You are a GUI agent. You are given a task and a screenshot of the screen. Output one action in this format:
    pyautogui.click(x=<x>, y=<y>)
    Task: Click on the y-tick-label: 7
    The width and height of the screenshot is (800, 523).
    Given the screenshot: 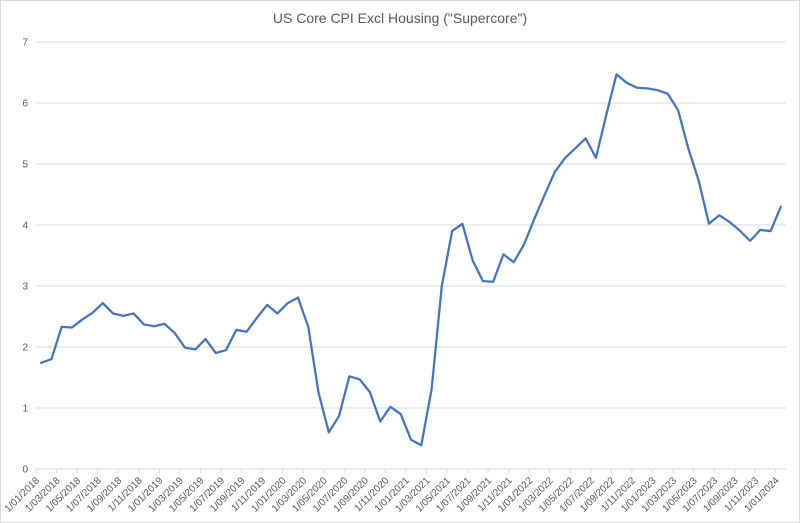 What is the action you would take?
    pyautogui.click(x=25, y=43)
    